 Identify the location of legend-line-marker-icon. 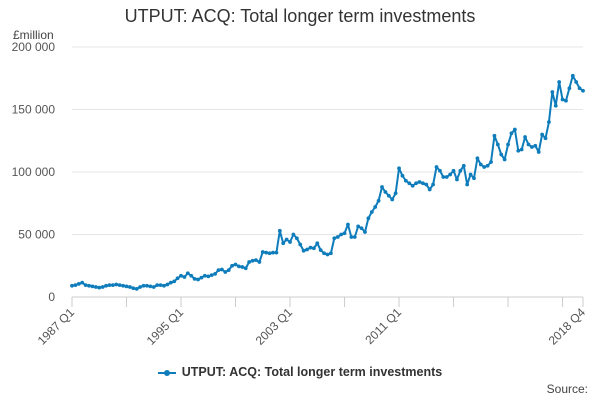
(166, 373).